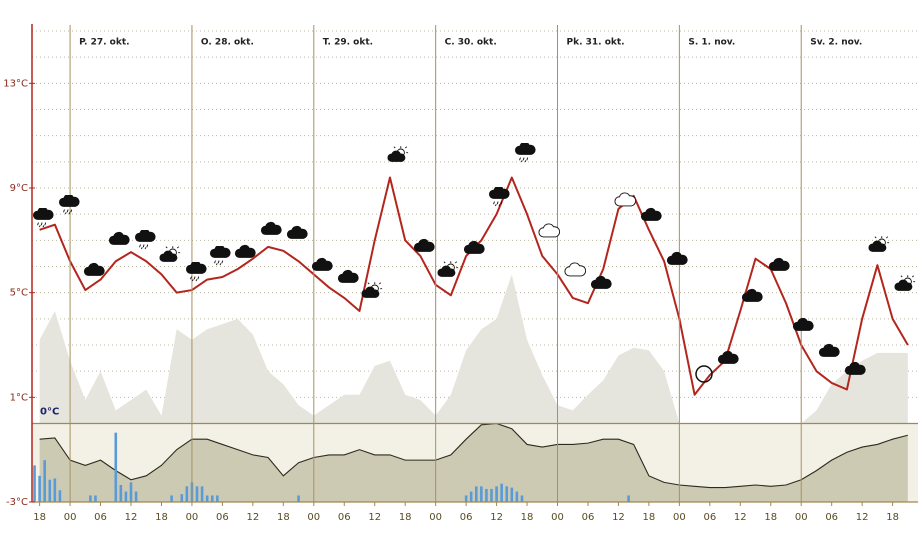 This screenshot has height=537, width=918. What do you see at coordinates (19, 293) in the screenshot?
I see `y-tick-label: 5°C` at bounding box center [19, 293].